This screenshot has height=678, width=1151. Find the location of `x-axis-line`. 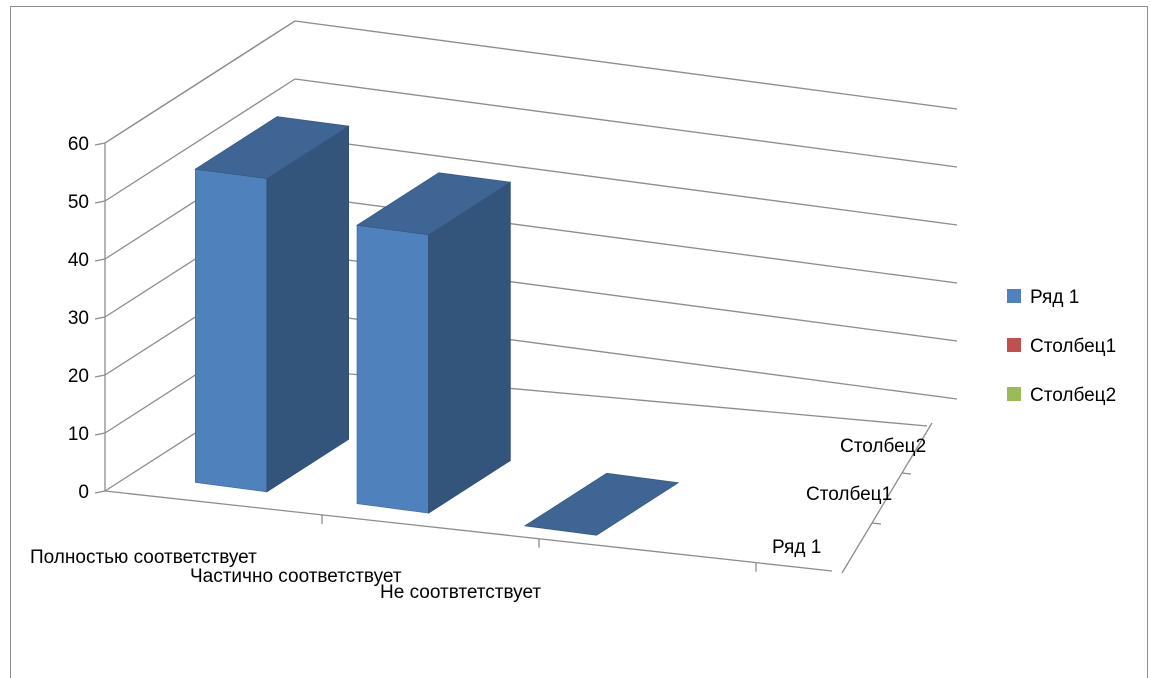

x-axis-line is located at coordinates (468, 531).